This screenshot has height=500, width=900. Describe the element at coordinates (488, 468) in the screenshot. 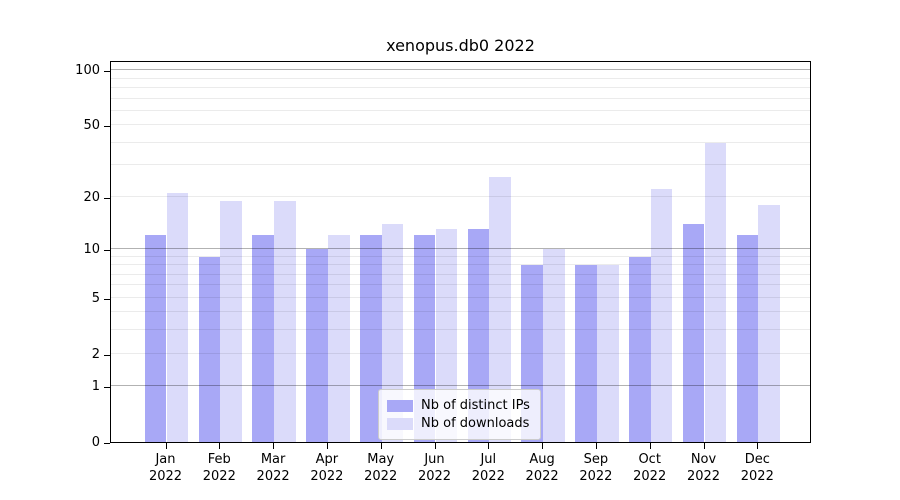

I see `x-tick-label: Jul 2022` at that location.